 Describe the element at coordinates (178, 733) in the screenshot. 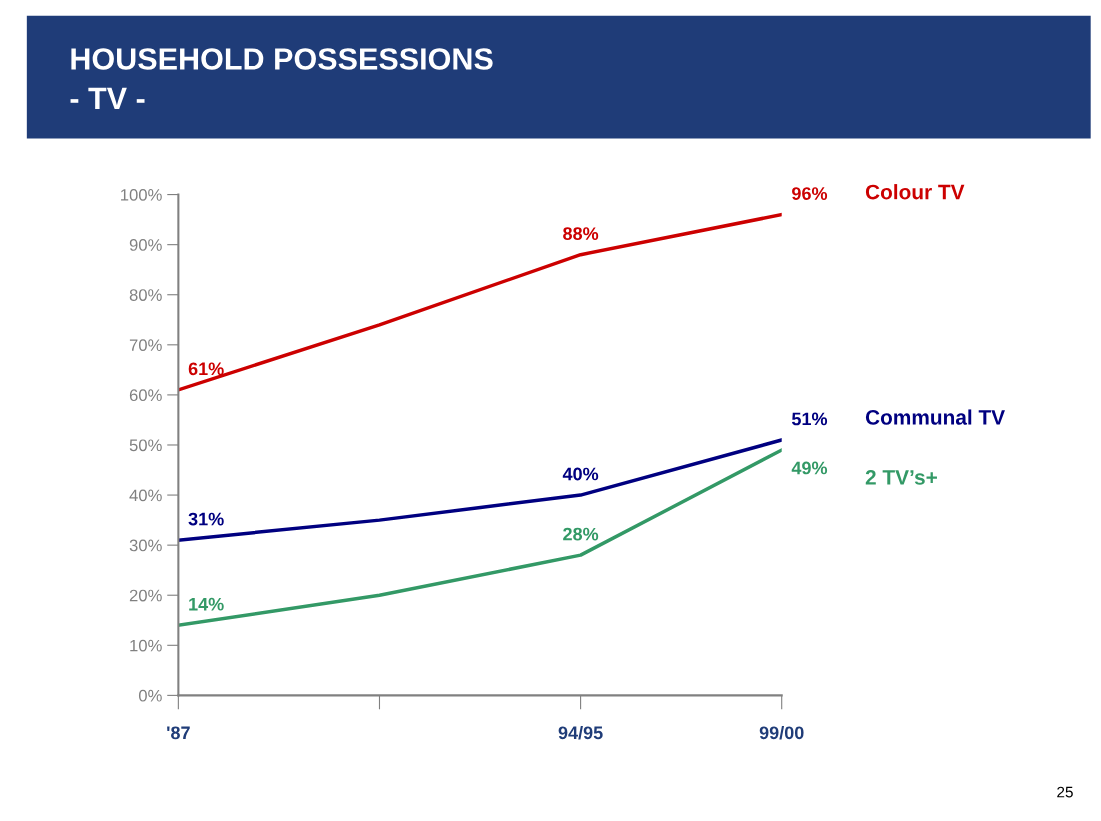

I see `x-tick-label: '87` at that location.